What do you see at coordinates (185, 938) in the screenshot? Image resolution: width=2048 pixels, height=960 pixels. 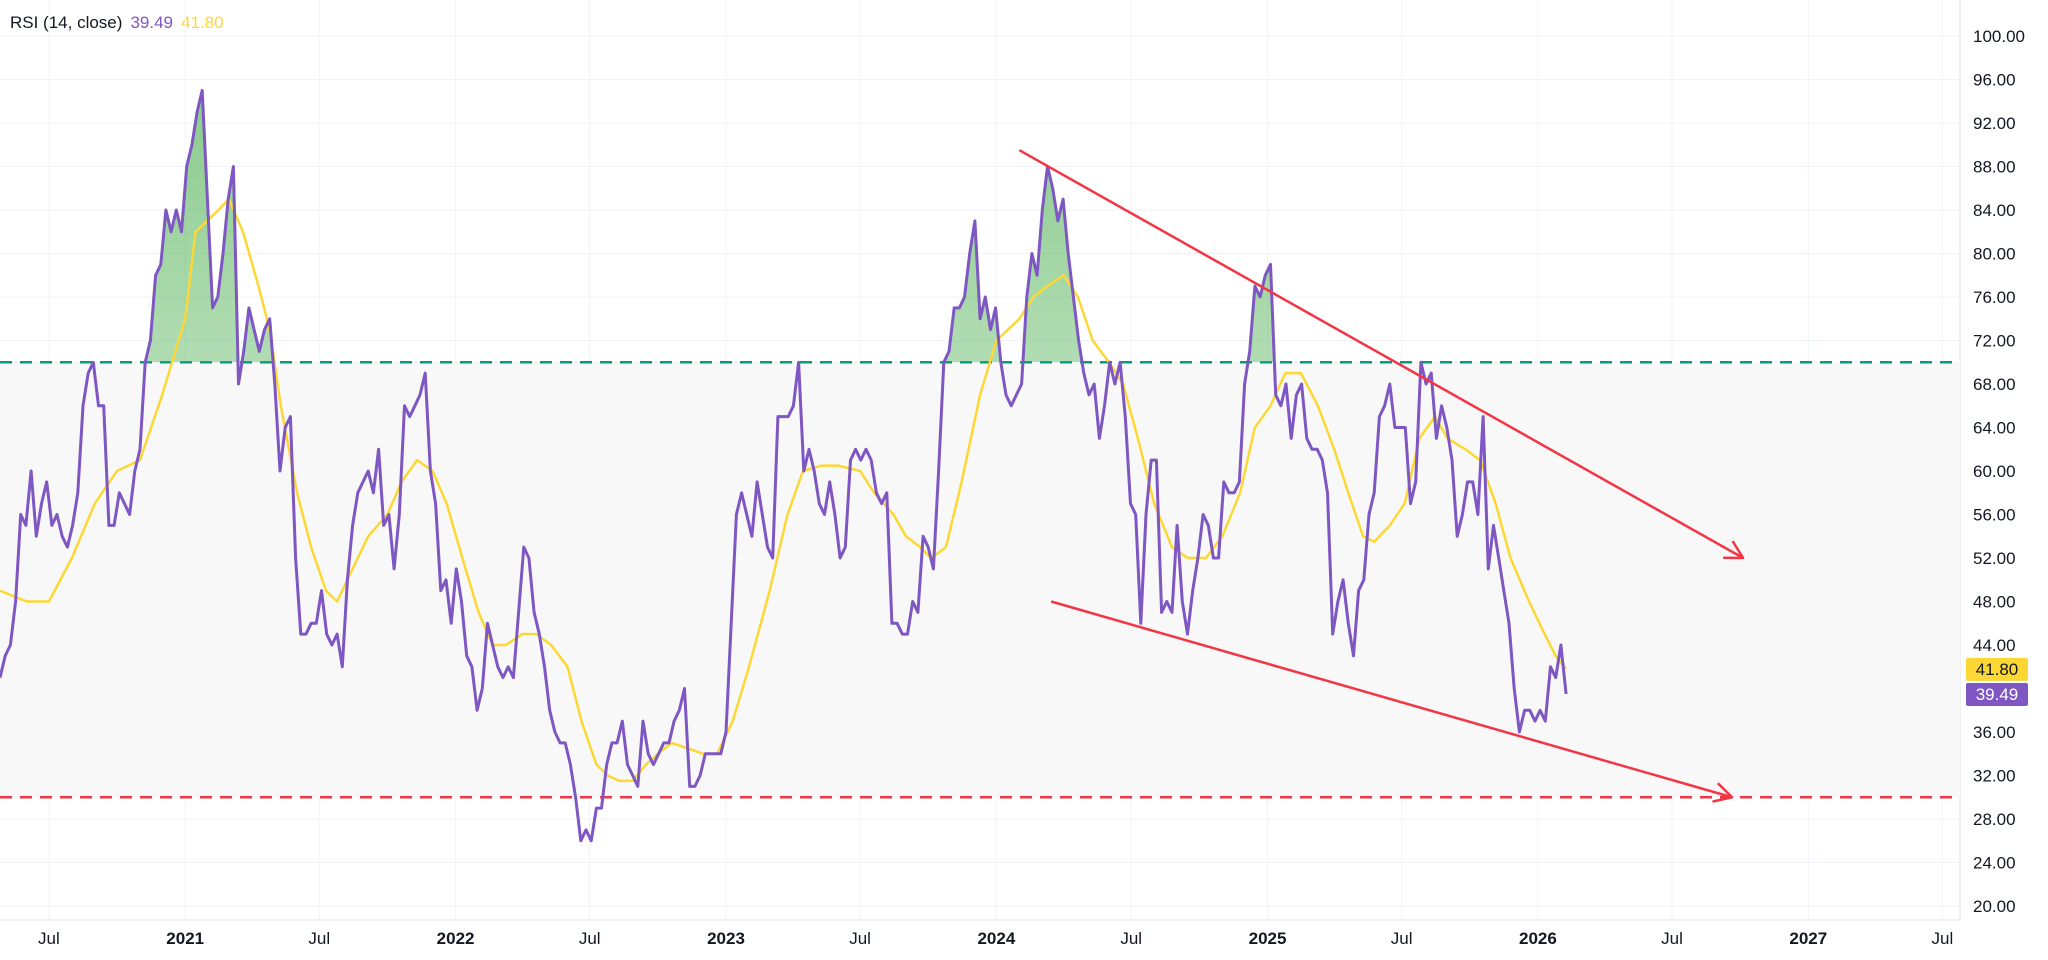 I see `x-tick-label: 2021` at bounding box center [185, 938].